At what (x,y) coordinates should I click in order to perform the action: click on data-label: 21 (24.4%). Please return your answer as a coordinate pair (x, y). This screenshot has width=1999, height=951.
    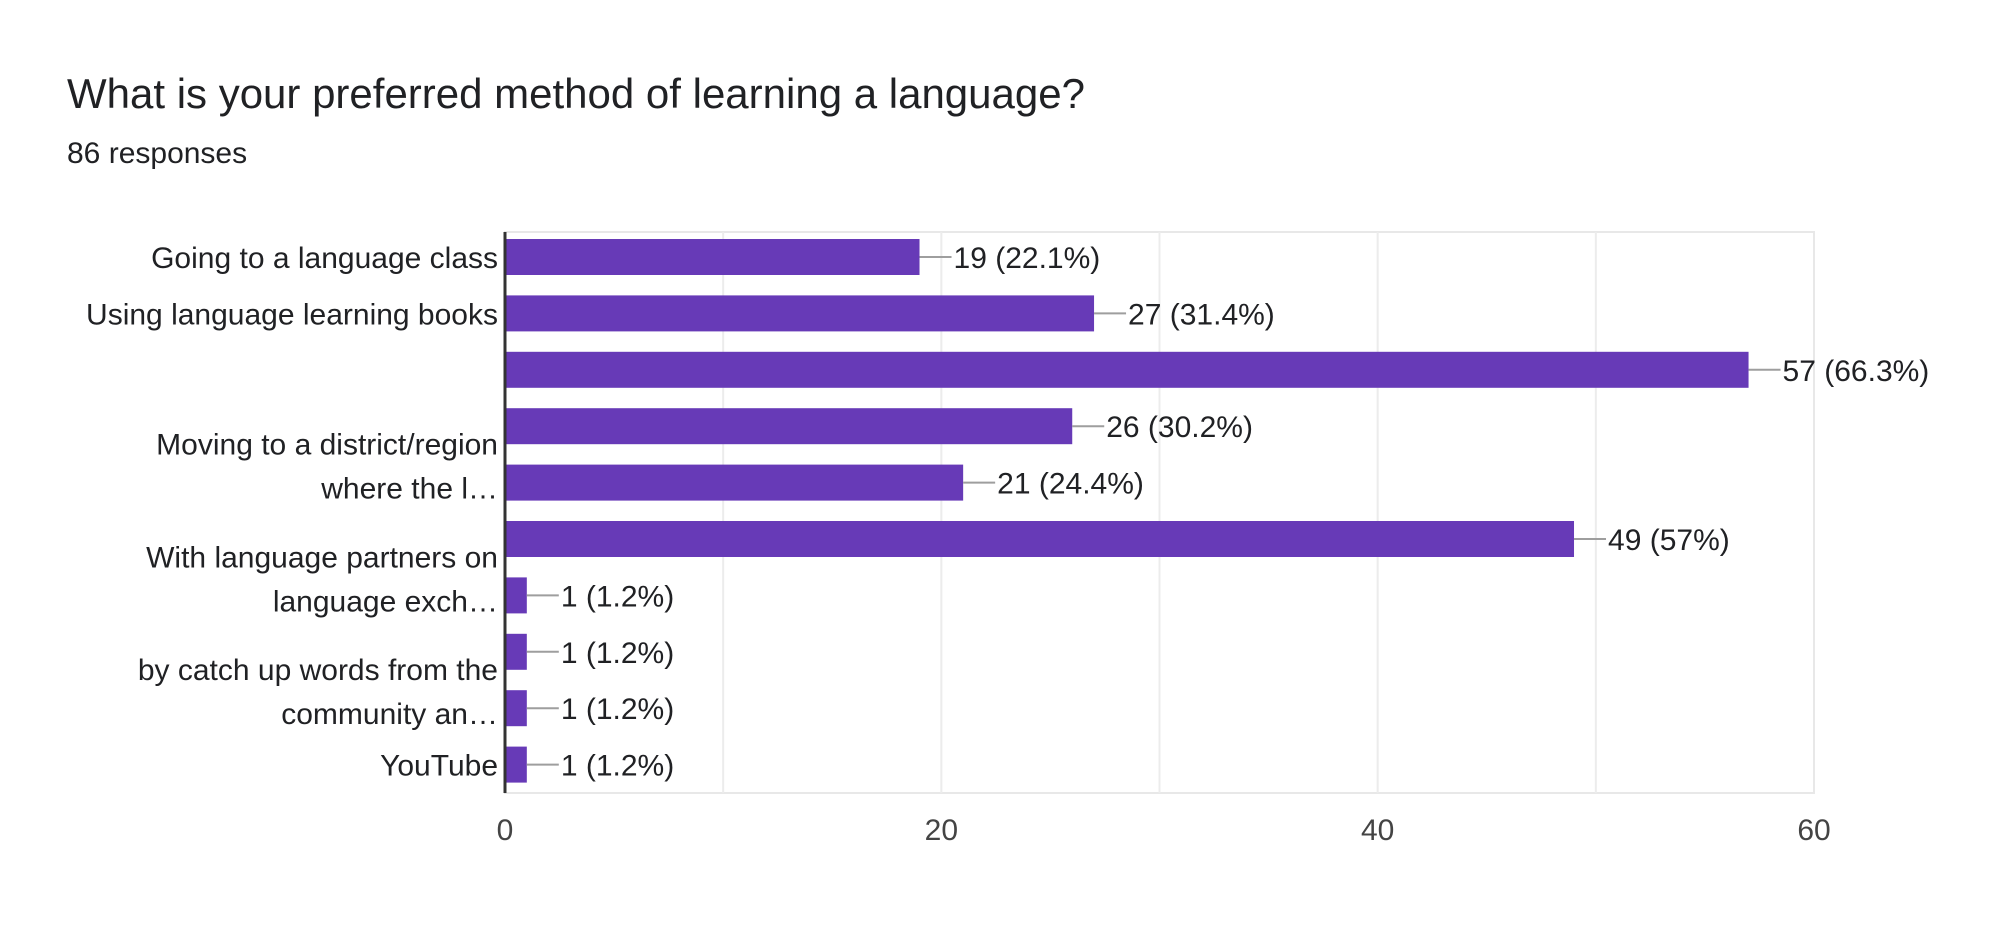
    Looking at the image, I should click on (1070, 484).